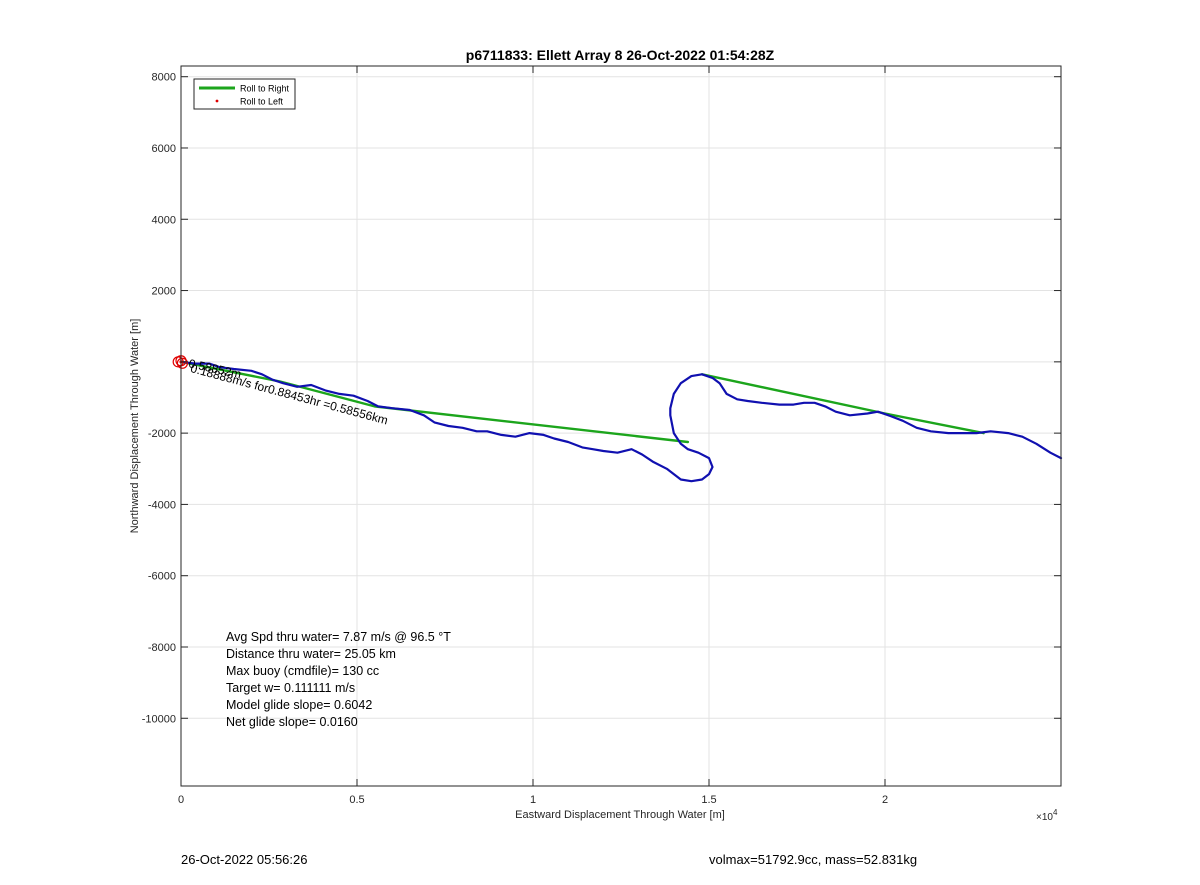  What do you see at coordinates (813, 859) in the screenshot?
I see `footer-mass-info: volmax=51792.9cc, mass=52.831kg` at bounding box center [813, 859].